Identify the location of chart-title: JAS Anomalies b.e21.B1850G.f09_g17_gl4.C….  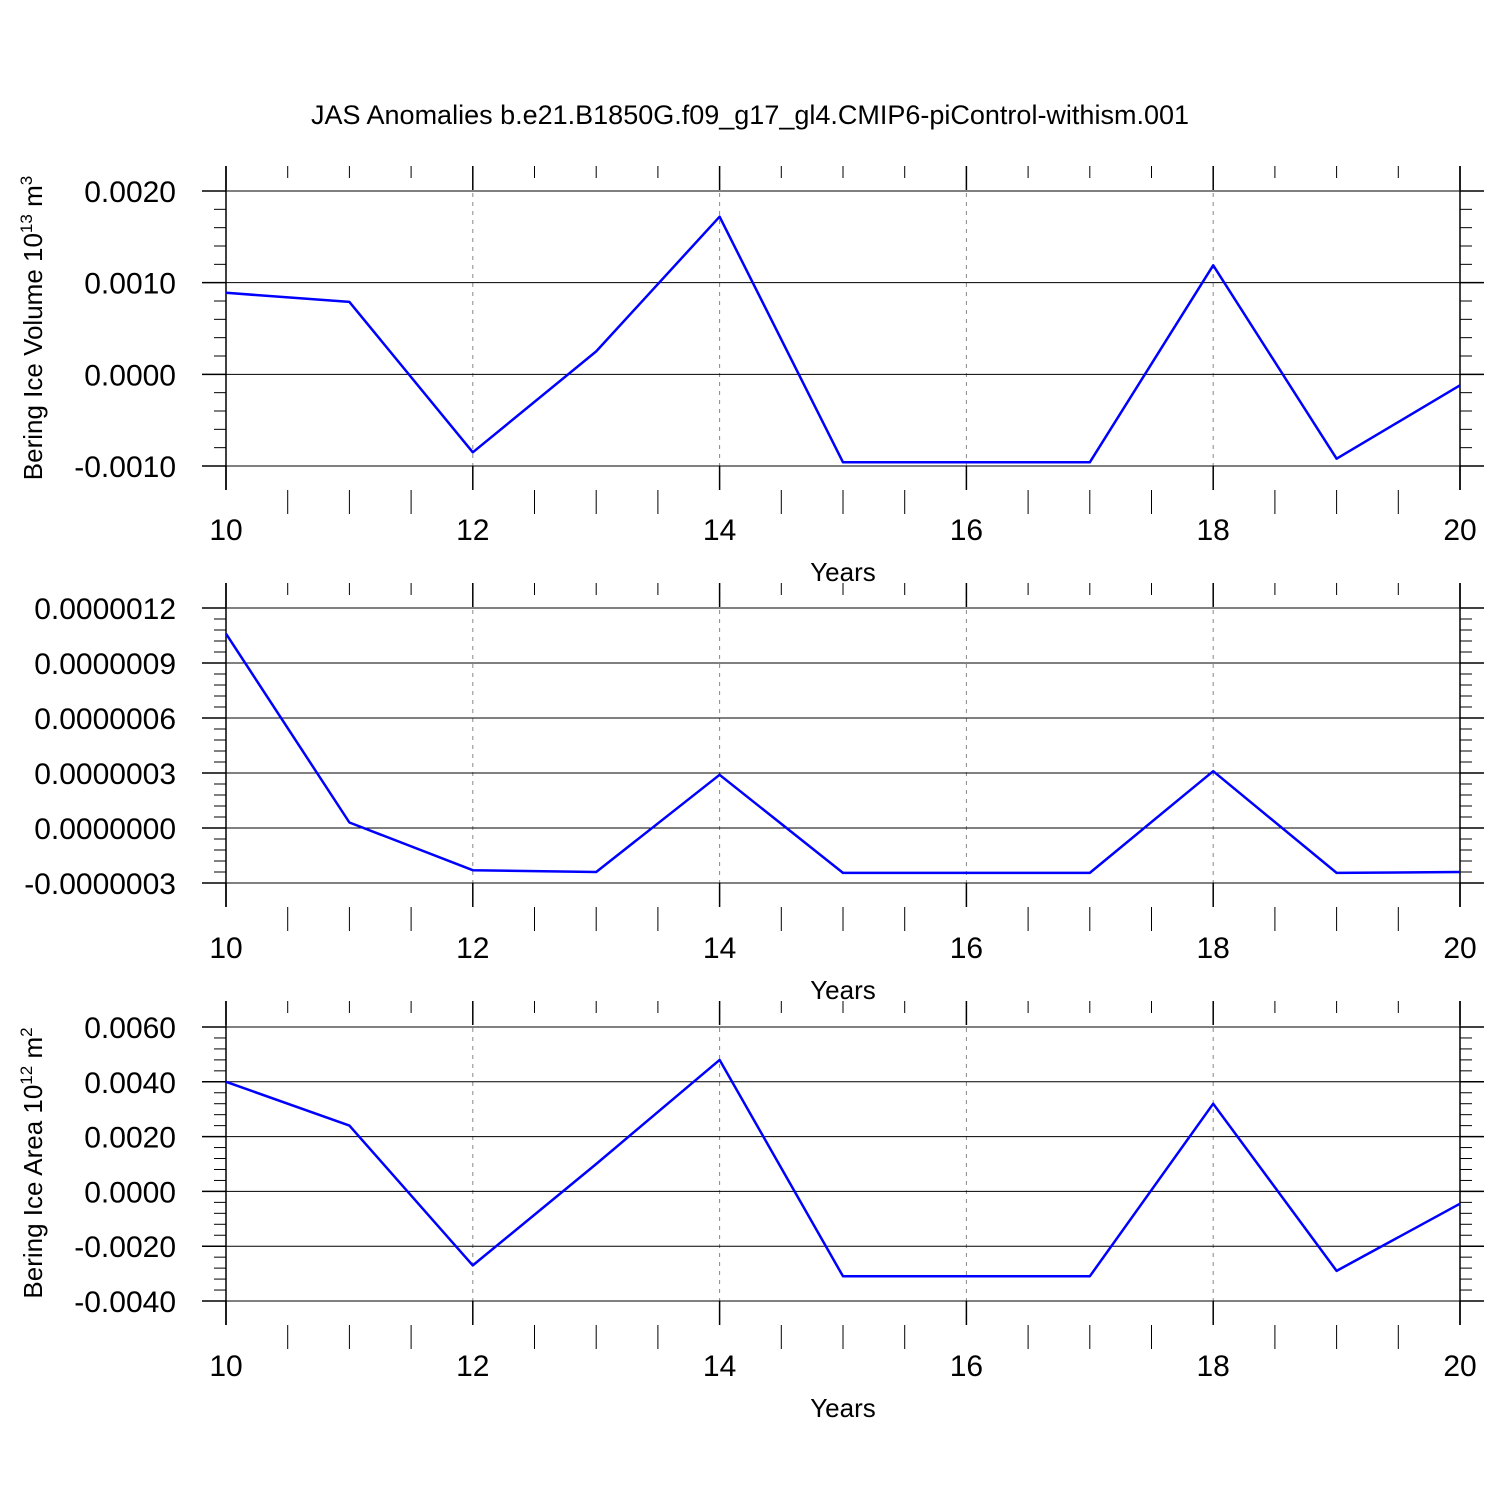
(750, 115).